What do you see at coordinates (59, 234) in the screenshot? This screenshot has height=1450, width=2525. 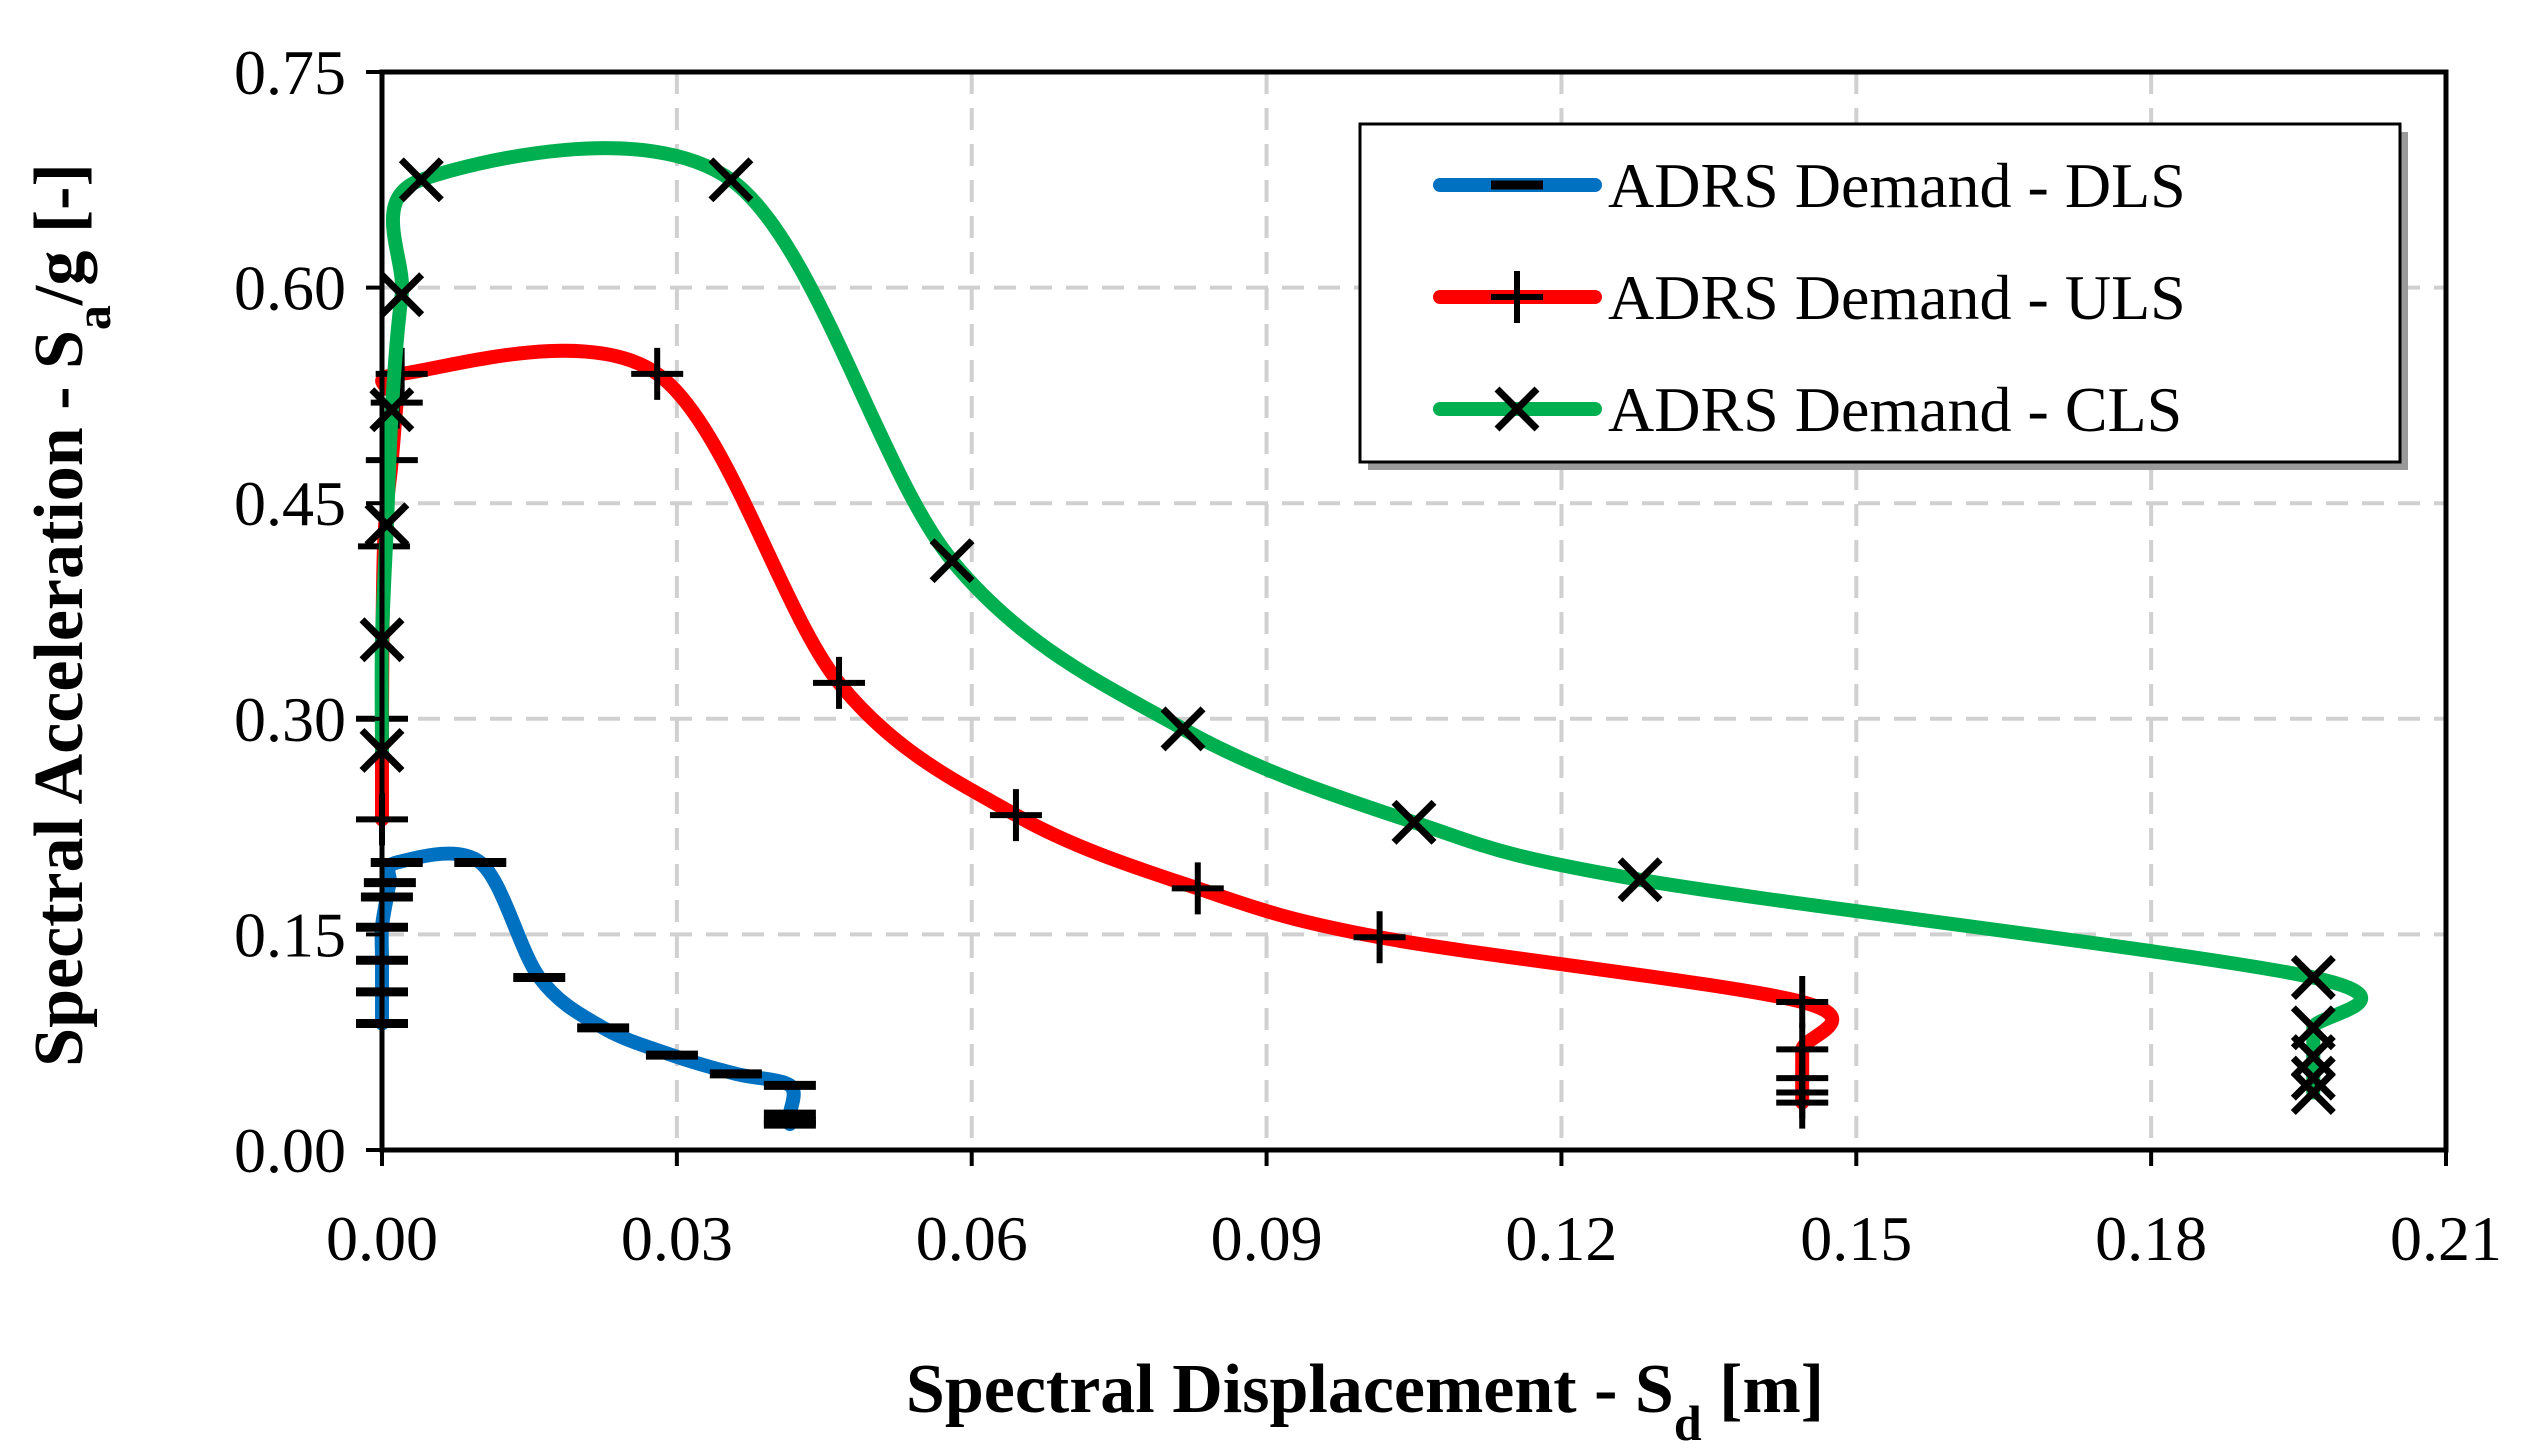 I see `y-axis-title-tail: /g [-]` at bounding box center [59, 234].